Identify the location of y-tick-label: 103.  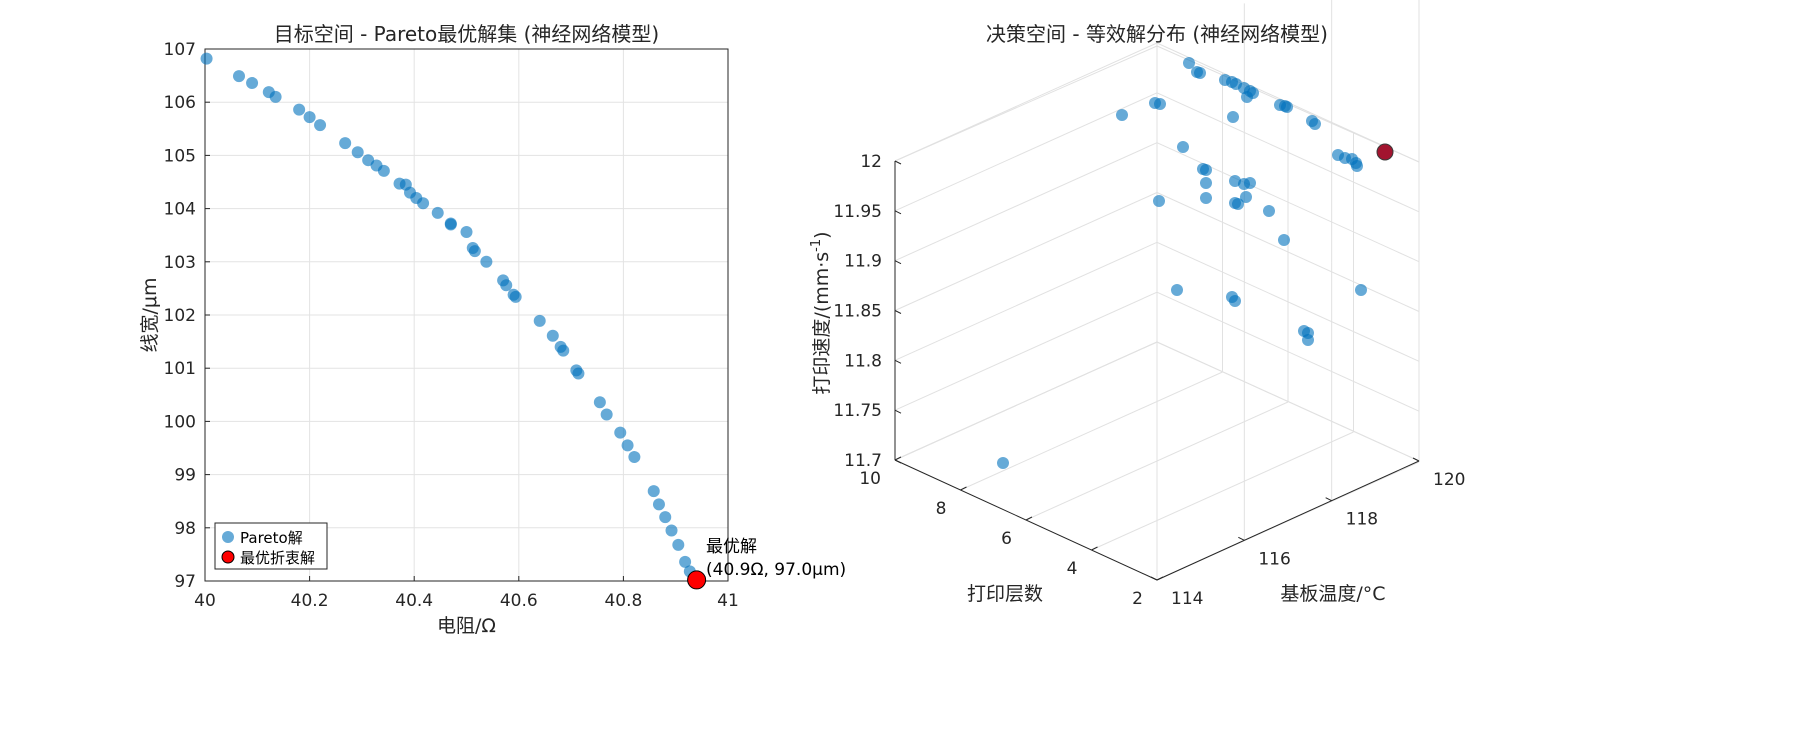
(180, 263).